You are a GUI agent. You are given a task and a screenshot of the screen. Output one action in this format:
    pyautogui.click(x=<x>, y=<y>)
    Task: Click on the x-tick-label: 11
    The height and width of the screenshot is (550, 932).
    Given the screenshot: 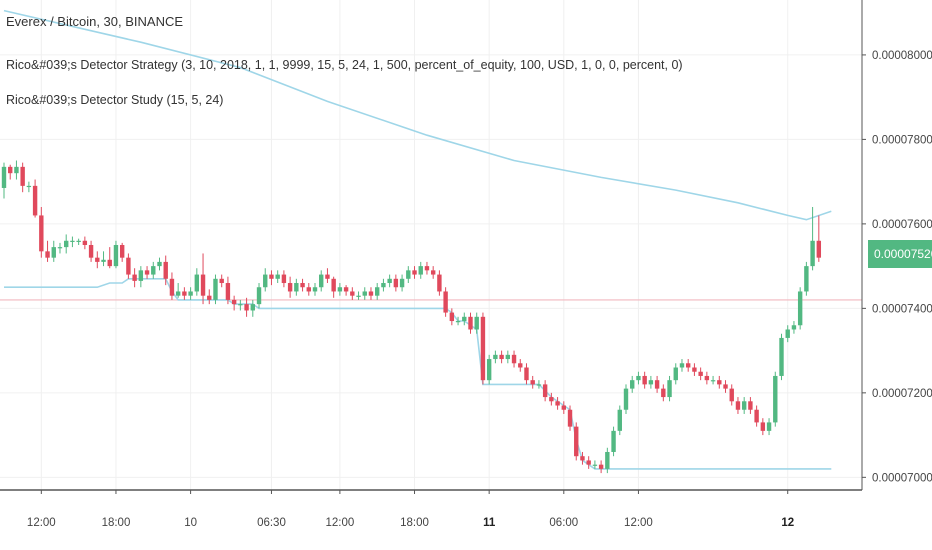 What is the action you would take?
    pyautogui.click(x=489, y=523)
    